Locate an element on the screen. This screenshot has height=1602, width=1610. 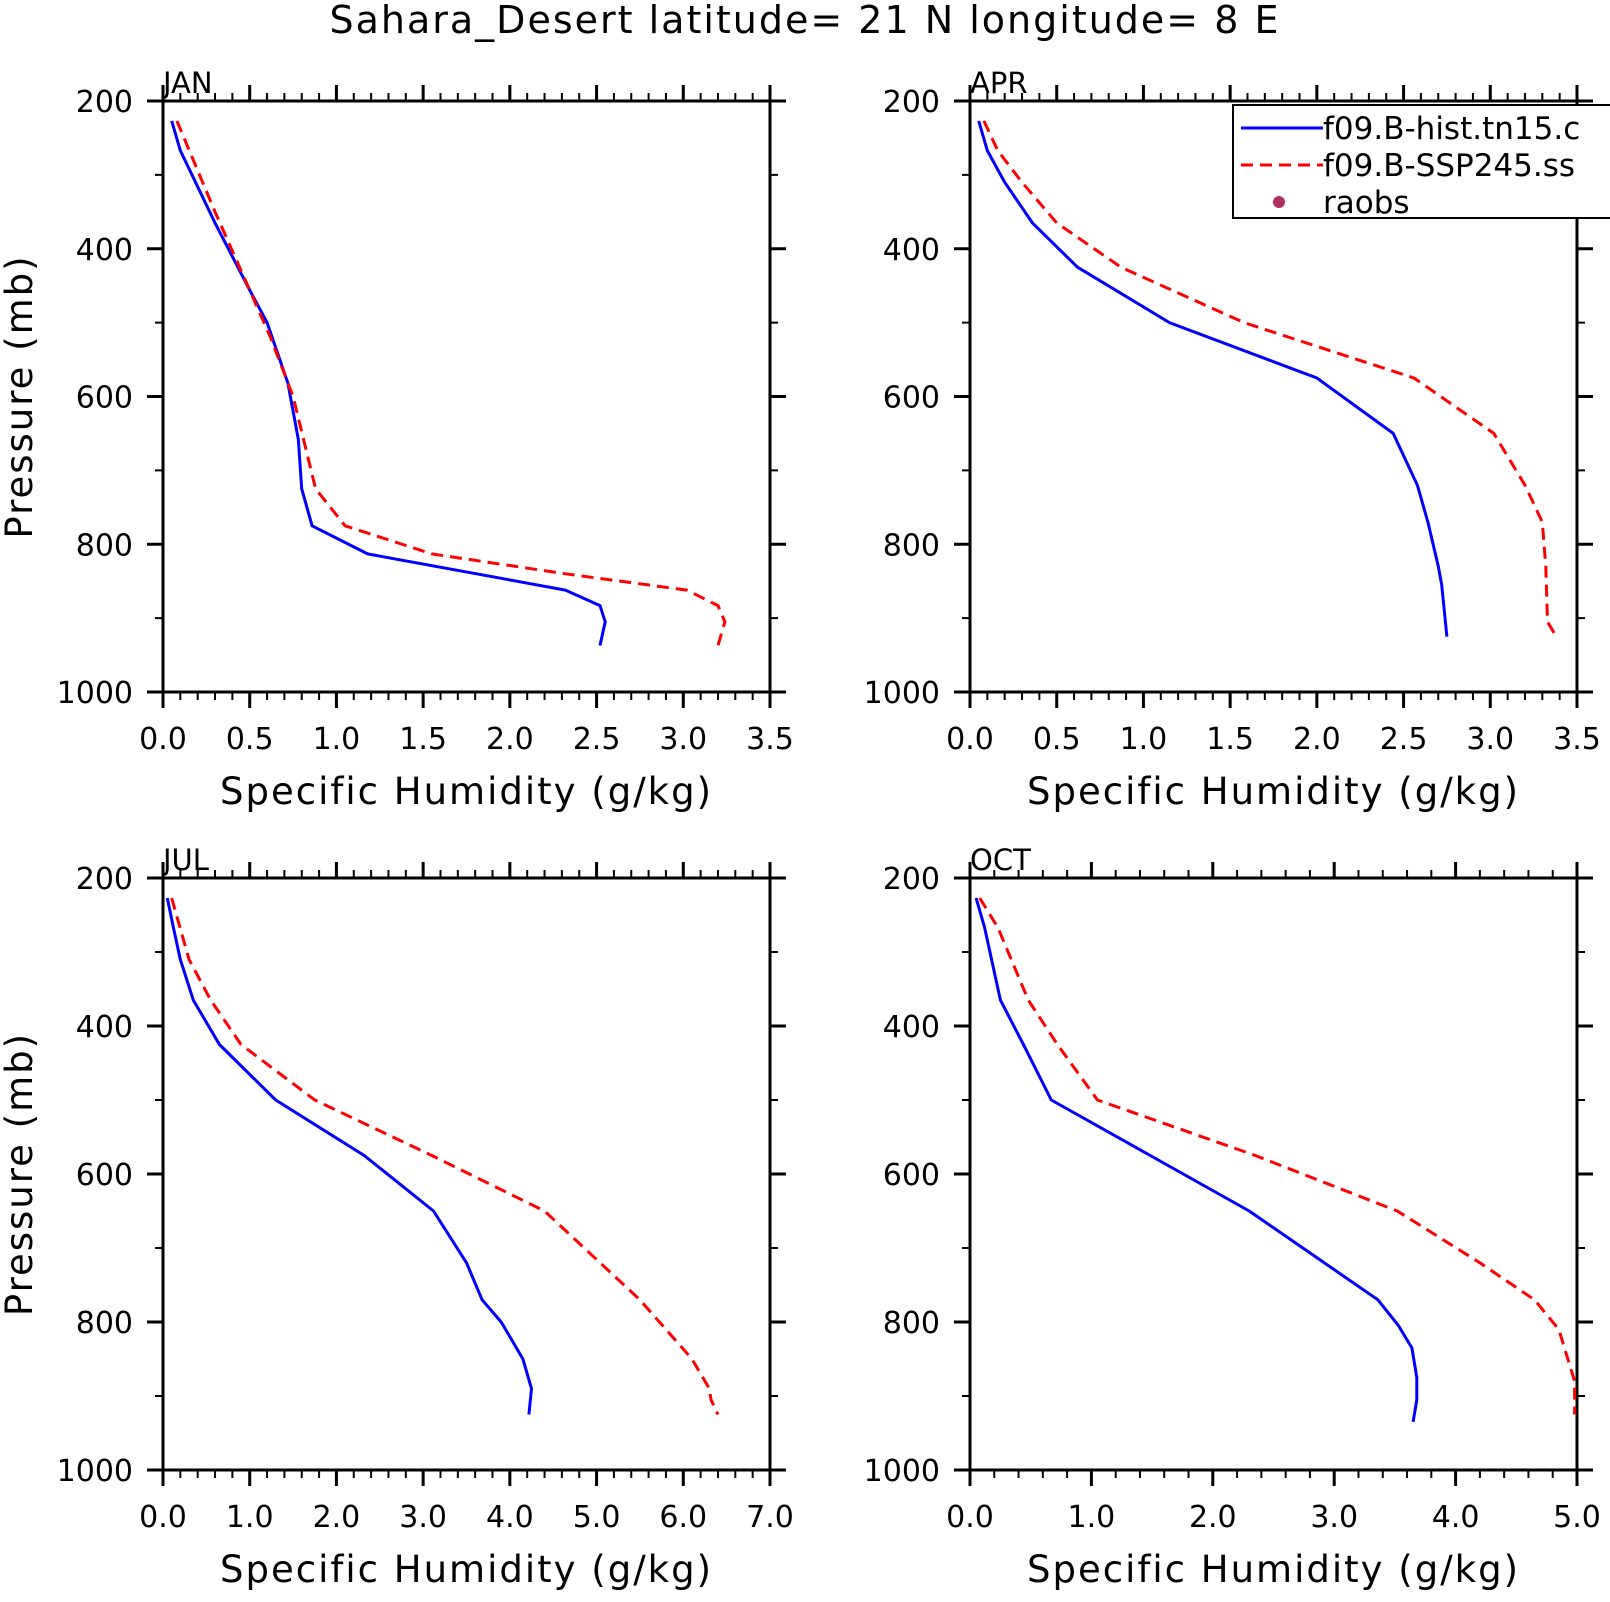
legend-marker-raobs is located at coordinates (1279, 202).